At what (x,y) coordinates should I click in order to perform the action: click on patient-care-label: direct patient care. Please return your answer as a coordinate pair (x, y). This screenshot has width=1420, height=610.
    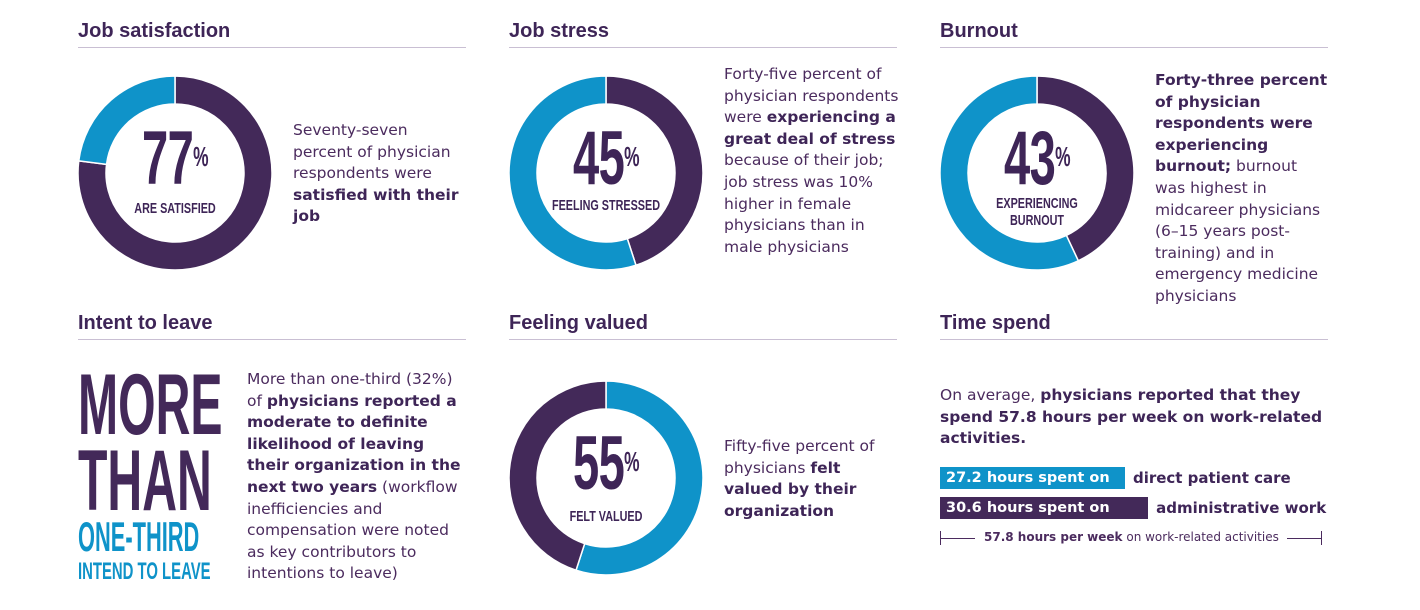
    Looking at the image, I should click on (1211, 478).